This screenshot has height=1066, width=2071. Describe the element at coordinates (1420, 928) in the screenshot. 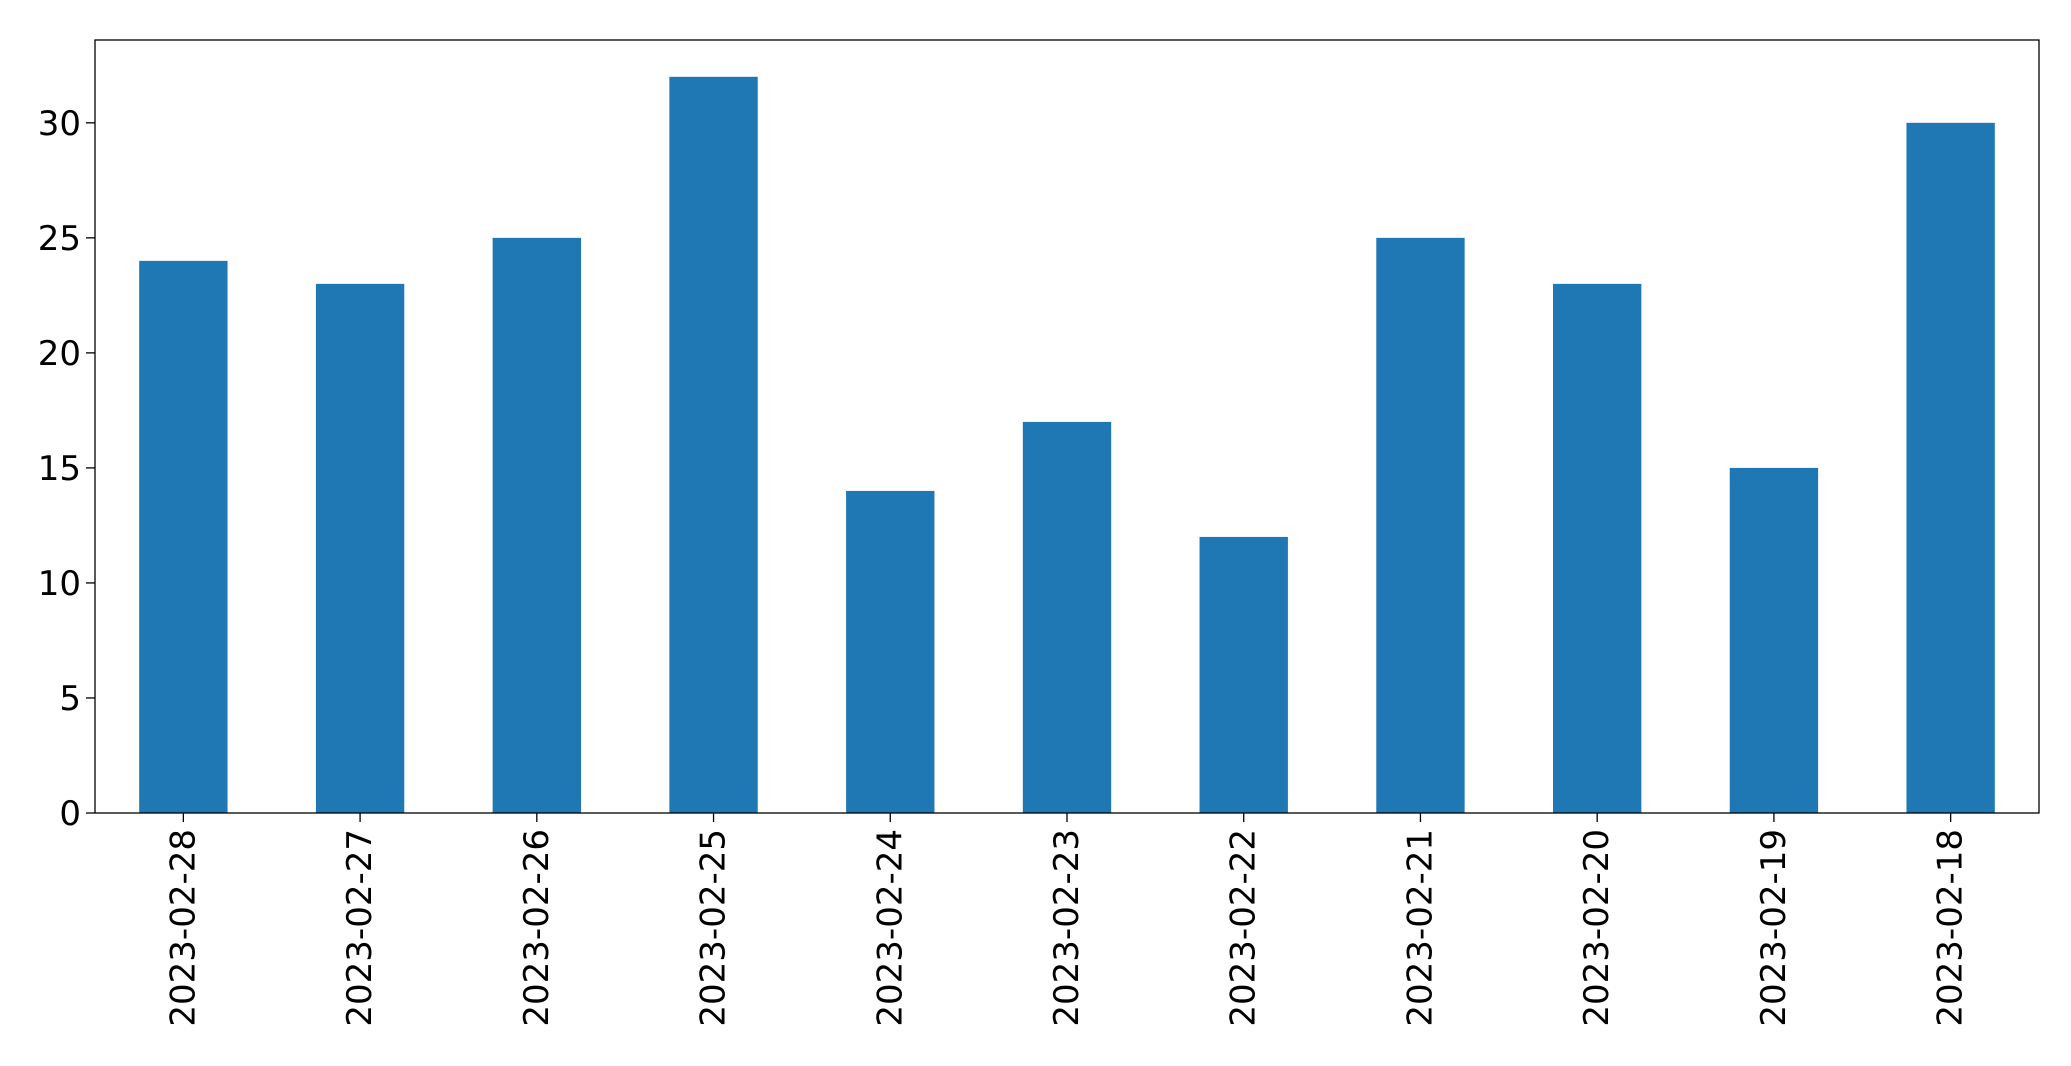

I see `x-tick-label: 2023-02-21` at that location.